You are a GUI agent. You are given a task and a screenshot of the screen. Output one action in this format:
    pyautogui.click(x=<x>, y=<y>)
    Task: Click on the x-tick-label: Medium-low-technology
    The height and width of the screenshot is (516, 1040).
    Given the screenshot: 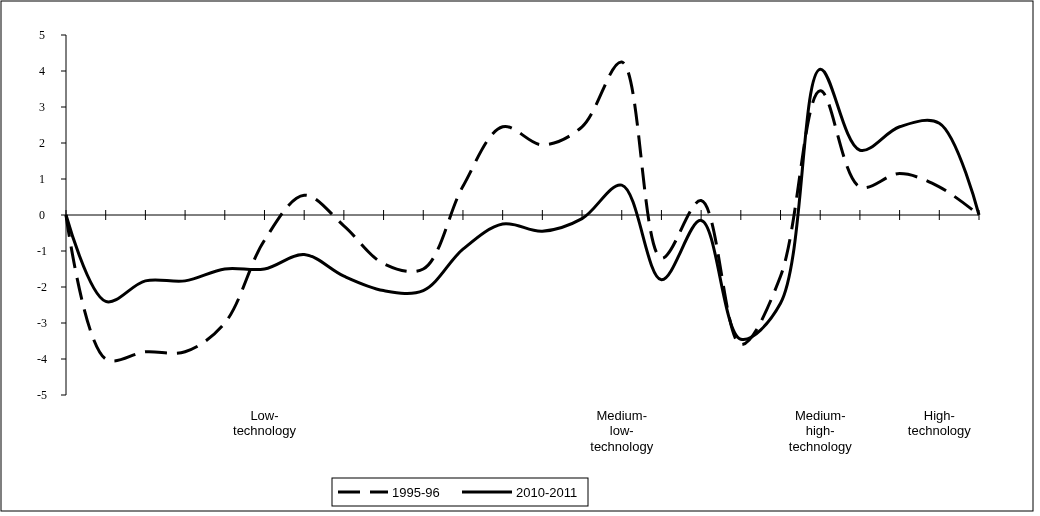 What is the action you would take?
    pyautogui.click(x=622, y=430)
    